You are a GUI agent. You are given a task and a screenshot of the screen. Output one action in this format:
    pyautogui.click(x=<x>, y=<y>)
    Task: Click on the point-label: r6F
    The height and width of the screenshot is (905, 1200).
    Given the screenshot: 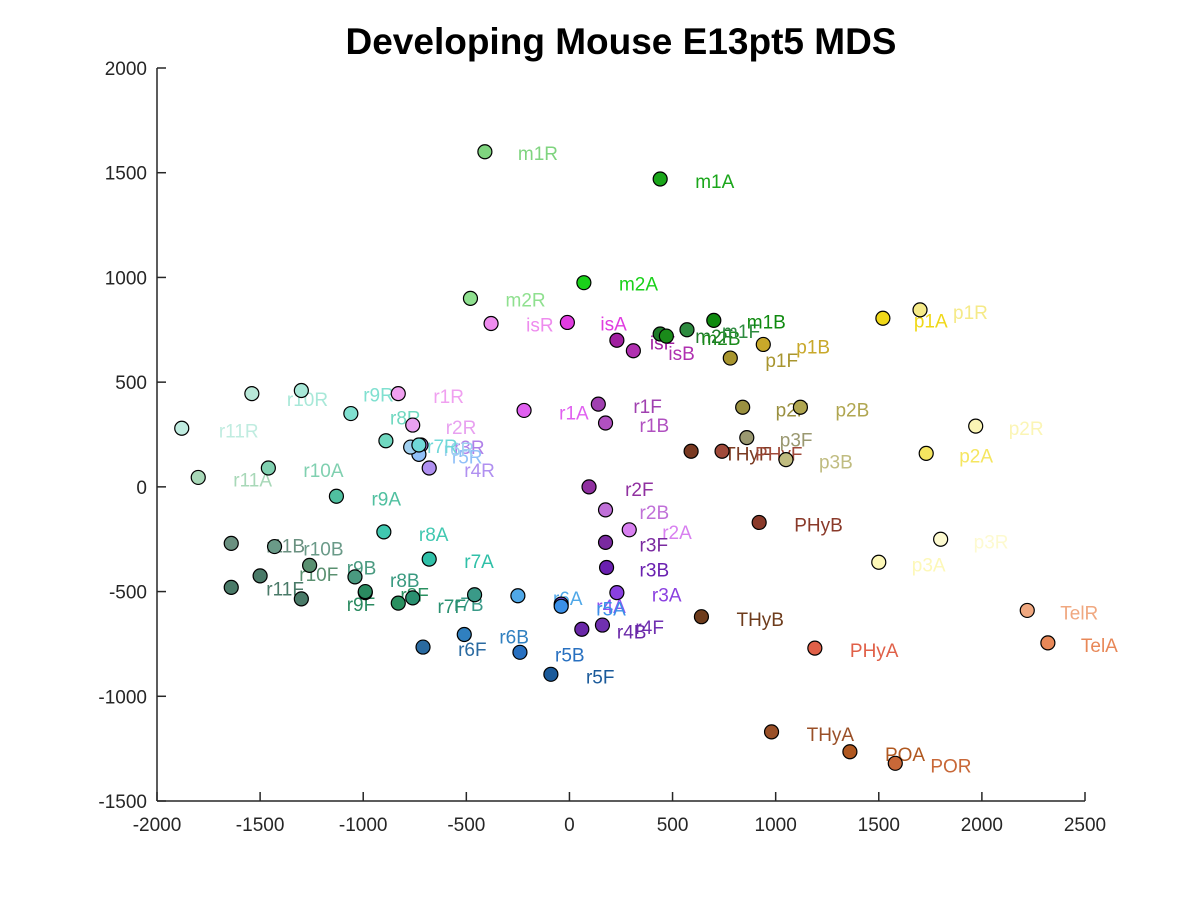 What is the action you would take?
    pyautogui.click(x=472, y=650)
    